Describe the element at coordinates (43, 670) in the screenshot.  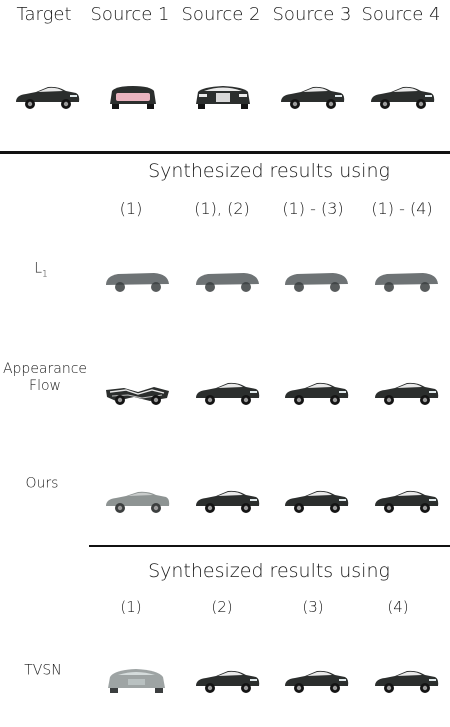
I see `row-label-tvsn: TVSN` at that location.